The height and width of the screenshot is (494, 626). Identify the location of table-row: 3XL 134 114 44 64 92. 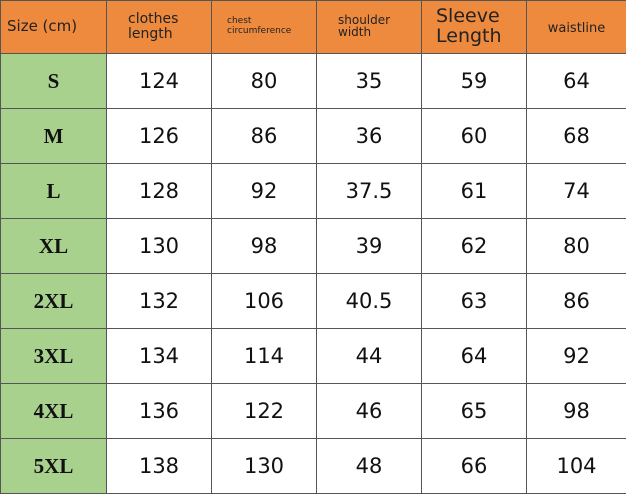
(313, 356).